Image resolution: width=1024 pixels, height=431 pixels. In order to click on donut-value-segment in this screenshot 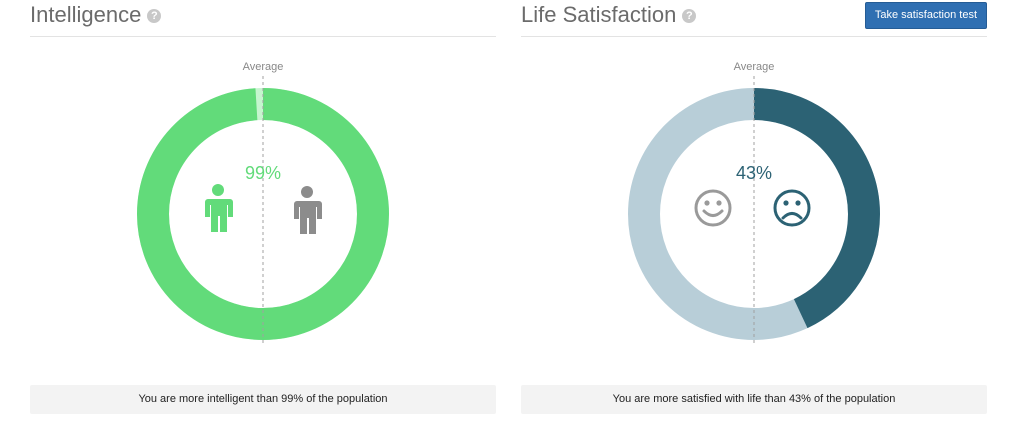, I will do `click(754, 214)`.